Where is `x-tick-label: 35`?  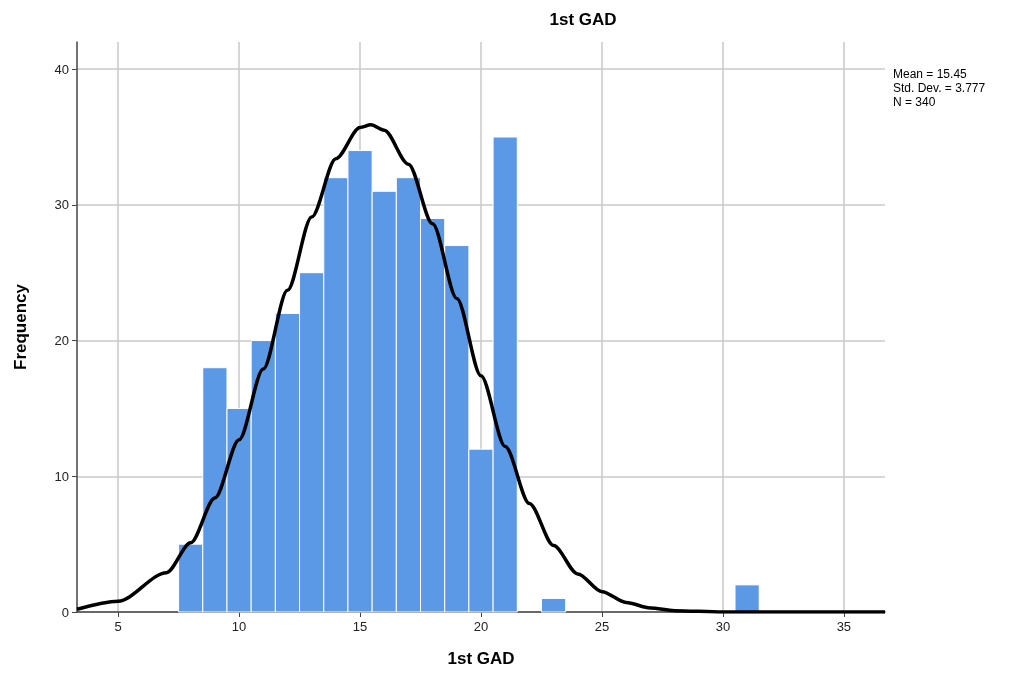 x-tick-label: 35 is located at coordinates (844, 626).